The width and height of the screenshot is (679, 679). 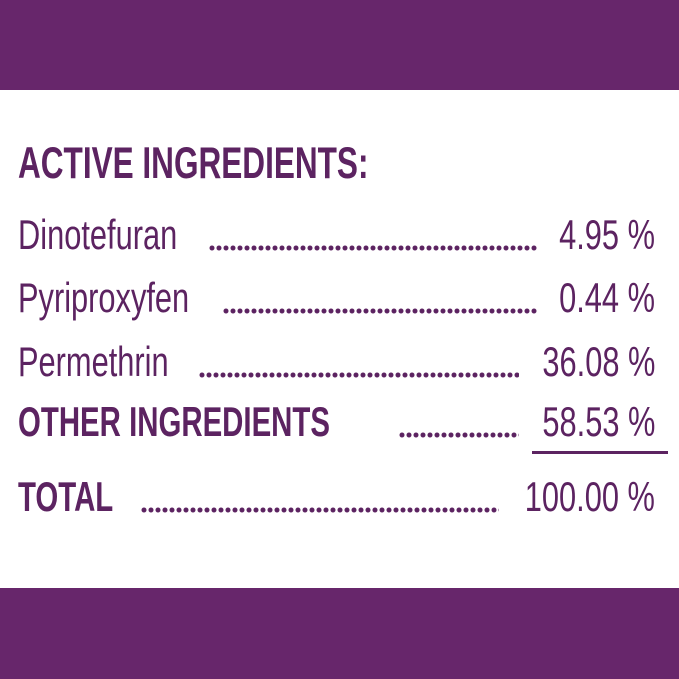 What do you see at coordinates (339, 45) in the screenshot?
I see `top-purple-band` at bounding box center [339, 45].